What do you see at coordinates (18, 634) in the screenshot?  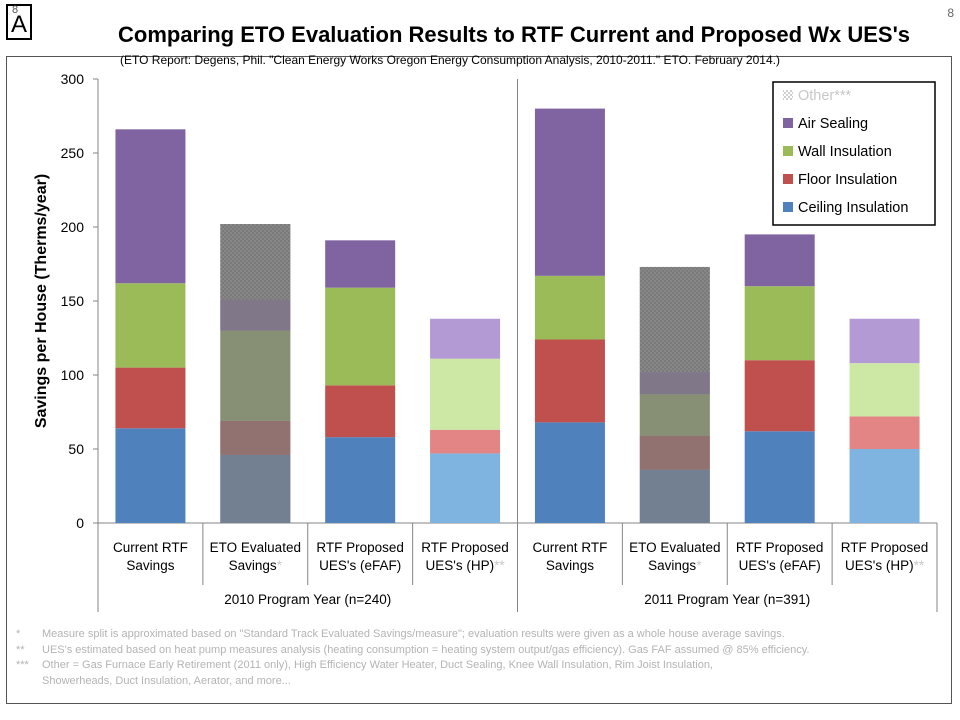 I see `footnote-marker: *` at bounding box center [18, 634].